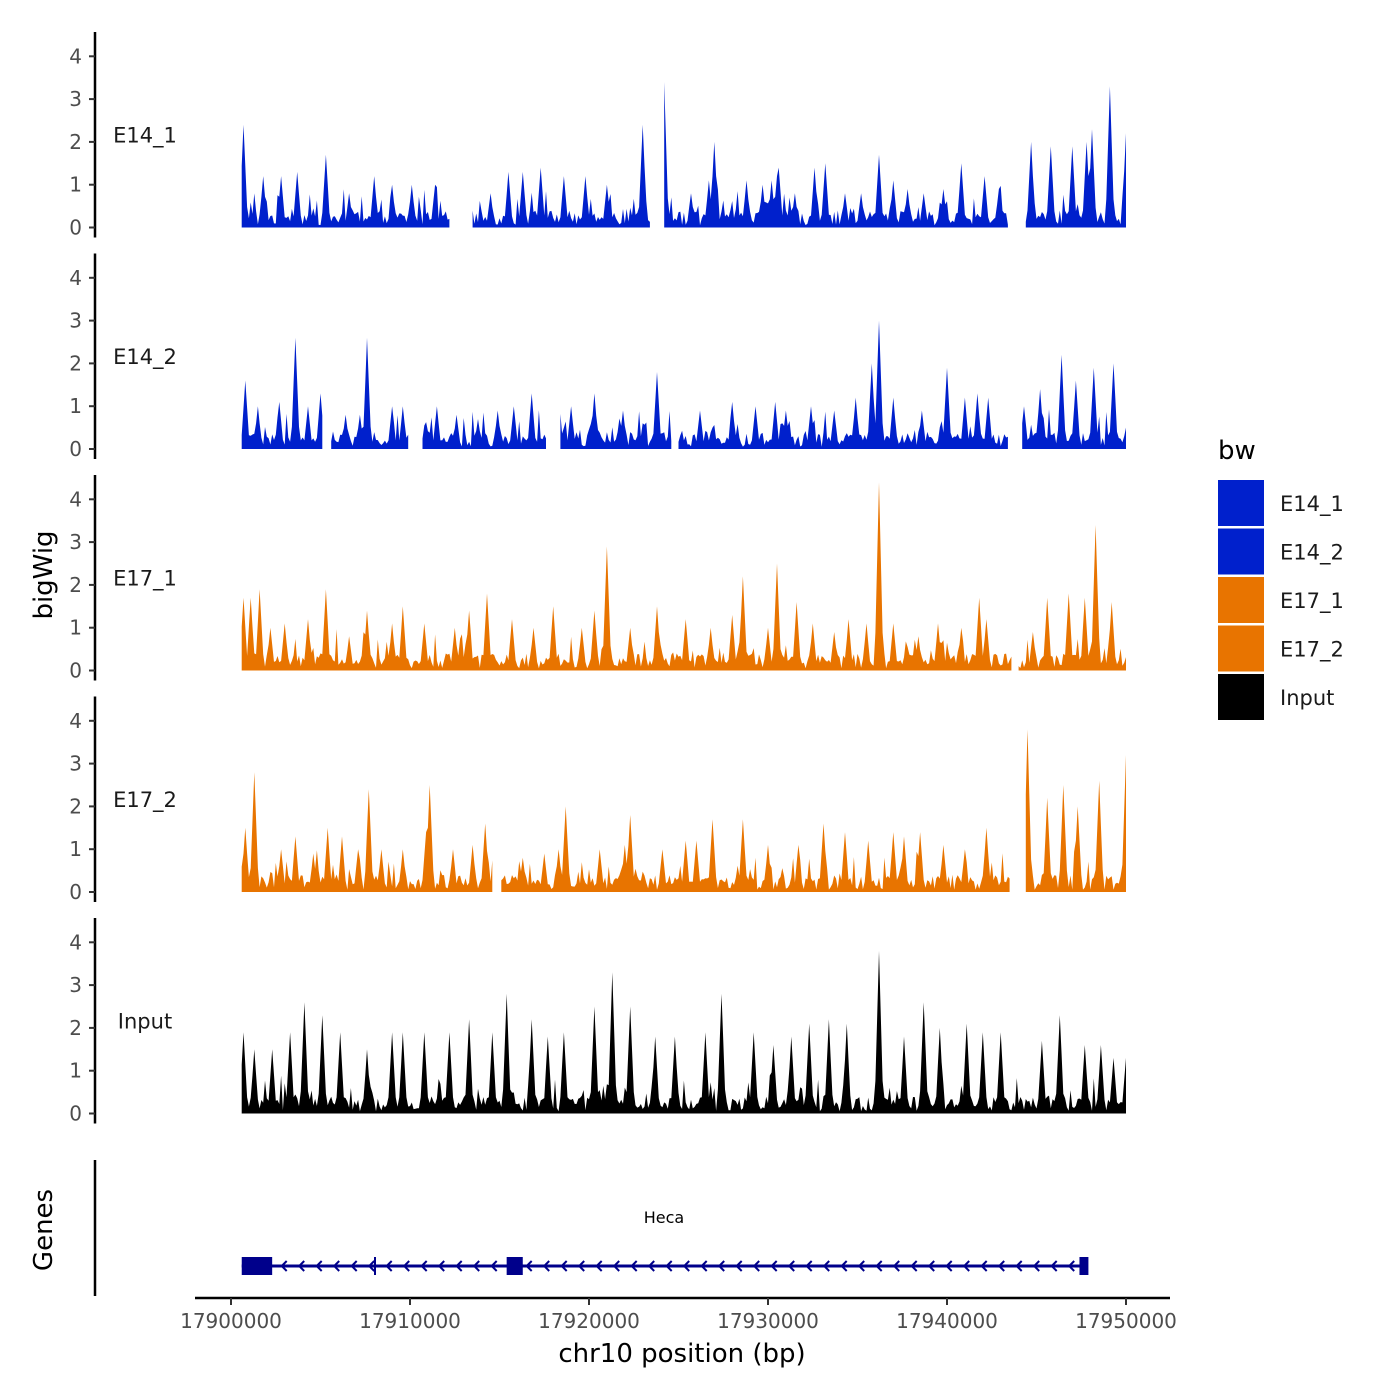  What do you see at coordinates (591, 1228) in the screenshot?
I see `gene-track: Heca` at bounding box center [591, 1228].